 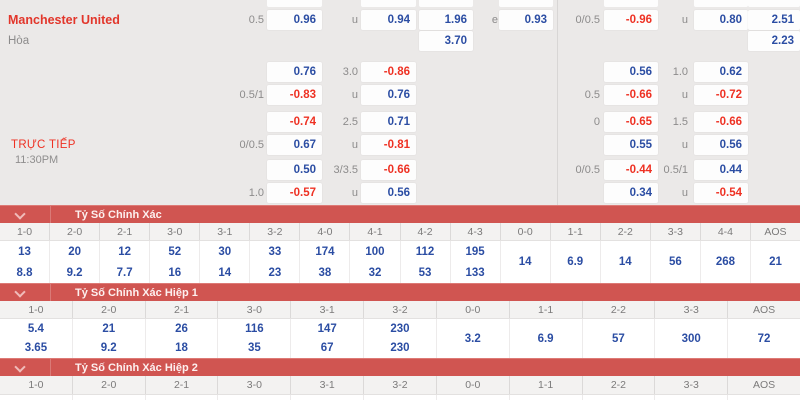 What do you see at coordinates (388, 20) in the screenshot?
I see `odds-cell-box2: 0.94` at bounding box center [388, 20].